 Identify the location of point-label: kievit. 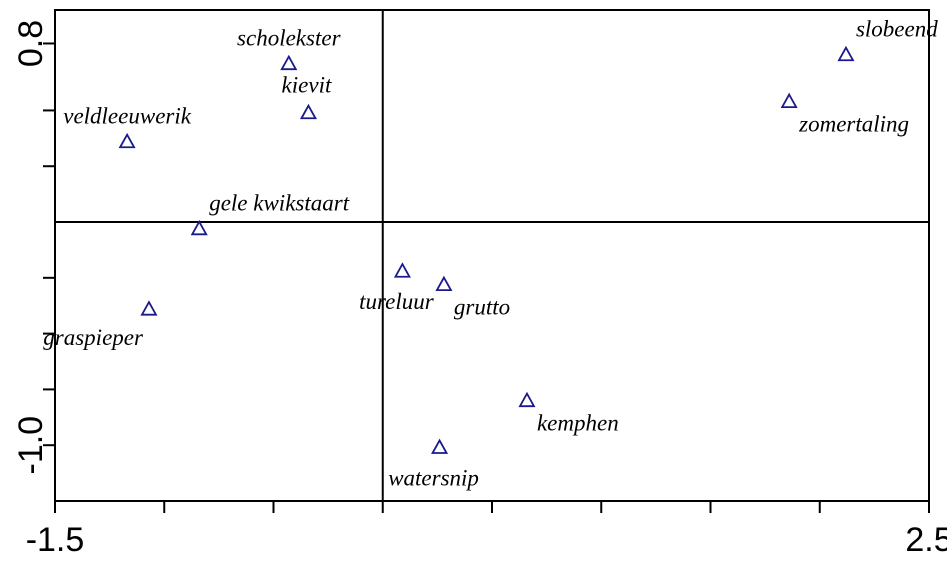
(307, 85).